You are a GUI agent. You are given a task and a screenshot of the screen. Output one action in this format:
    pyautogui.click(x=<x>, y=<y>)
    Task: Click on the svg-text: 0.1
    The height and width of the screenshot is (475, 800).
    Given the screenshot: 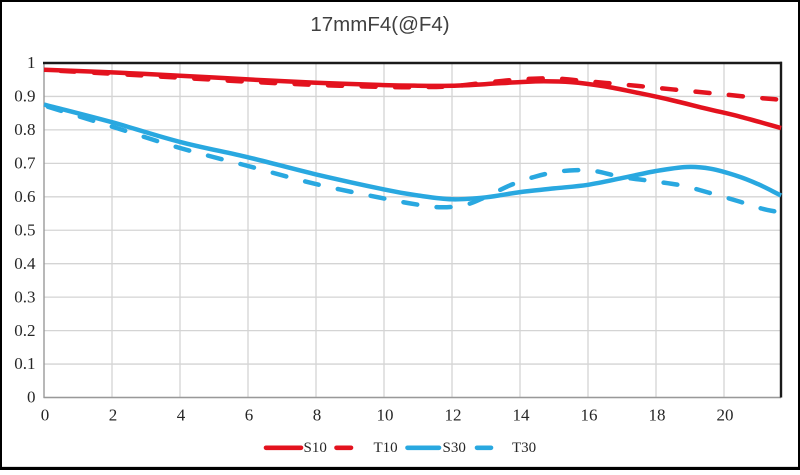 What is the action you would take?
    pyautogui.click(x=24, y=363)
    